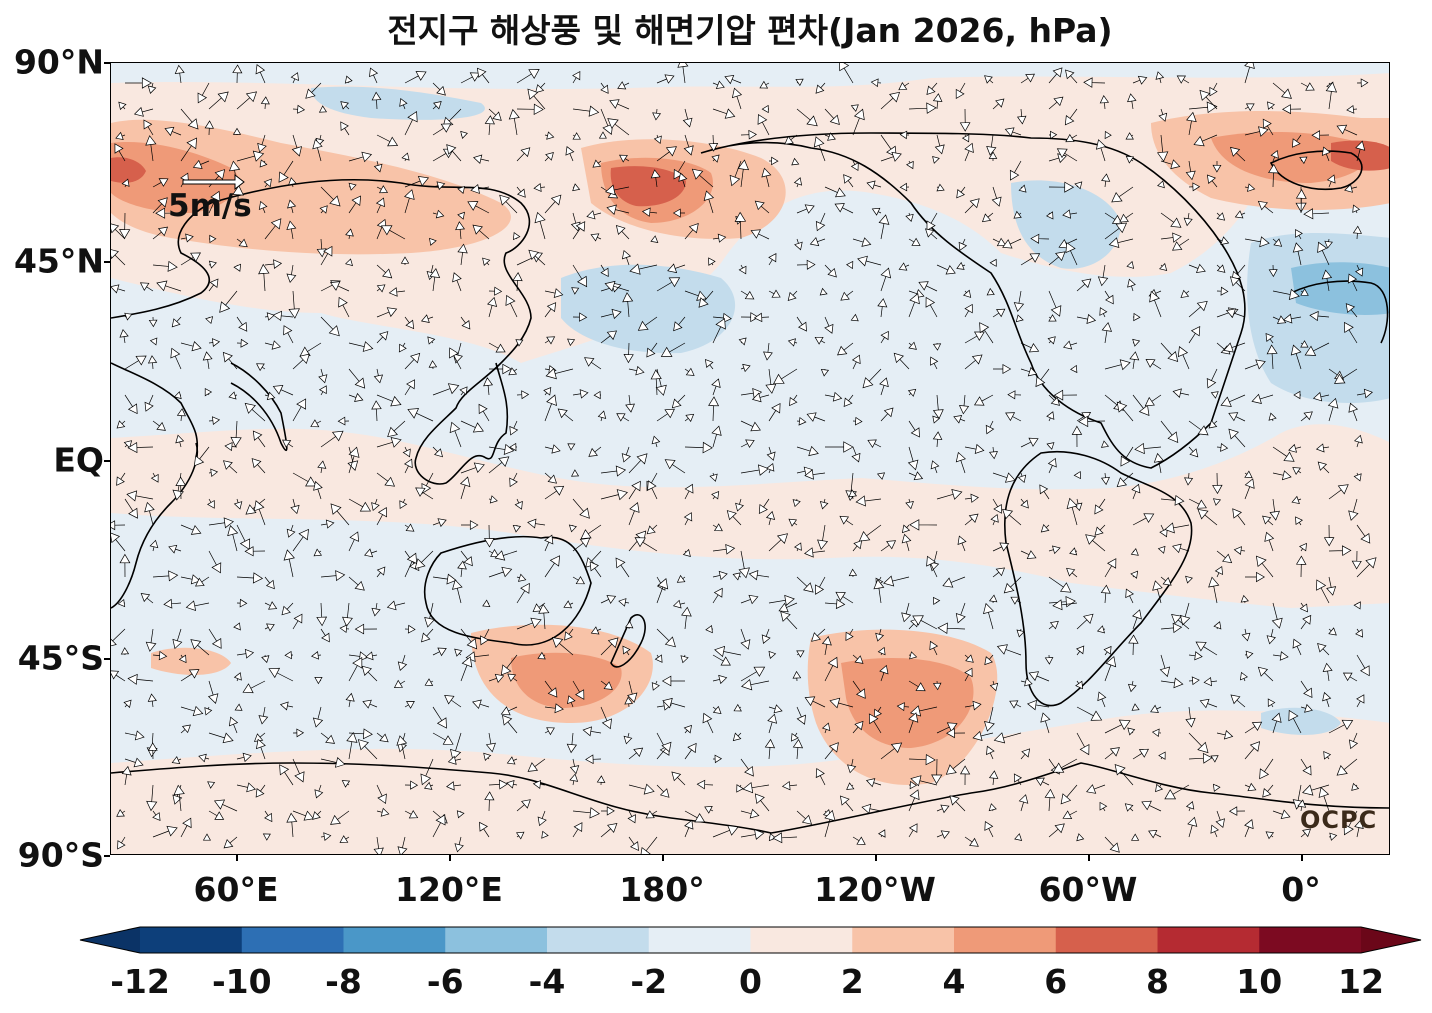 This screenshot has height=1013, width=1432. I want to click on ocpc-logo: OCPC, so click(1339, 820).